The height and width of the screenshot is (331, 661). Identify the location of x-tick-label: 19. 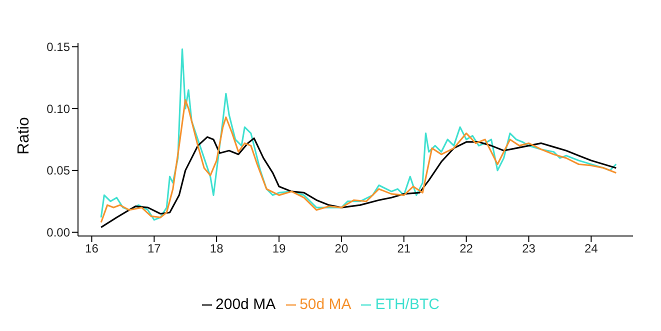
(279, 249).